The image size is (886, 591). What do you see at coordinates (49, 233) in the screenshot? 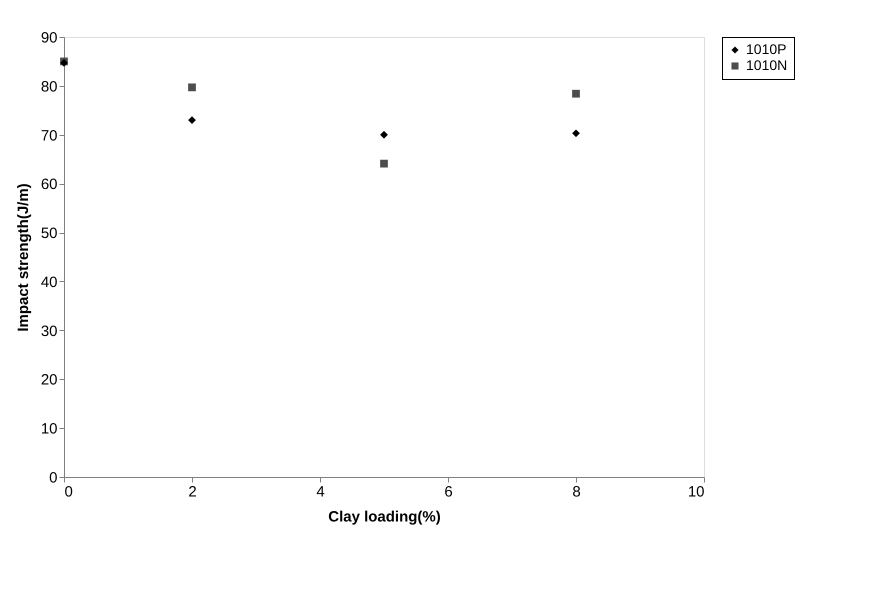
I see `y-tick-label: 50` at bounding box center [49, 233].